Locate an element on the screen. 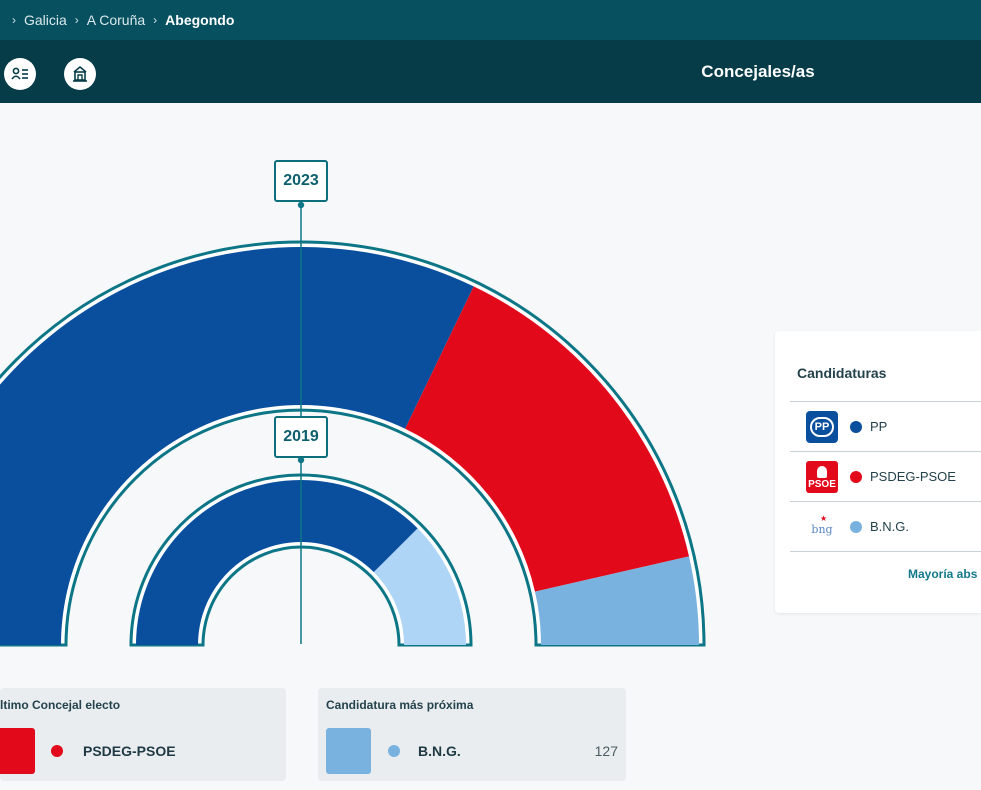 The height and width of the screenshot is (790, 981). town-hall-icon is located at coordinates (80, 73).